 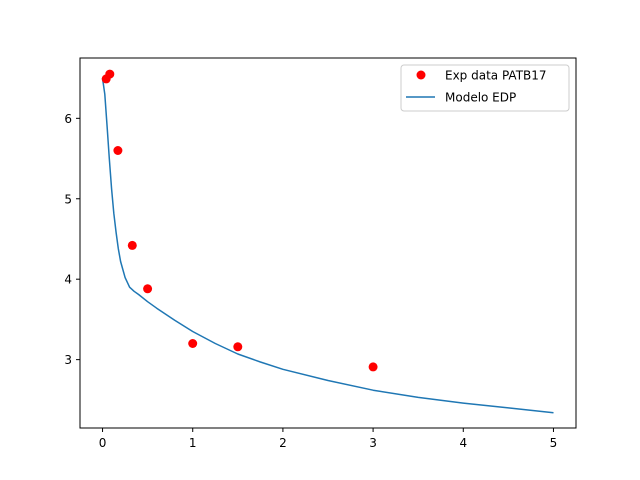 I want to click on x-axis: 0 1 2 3 4 5, so click(x=328, y=439).